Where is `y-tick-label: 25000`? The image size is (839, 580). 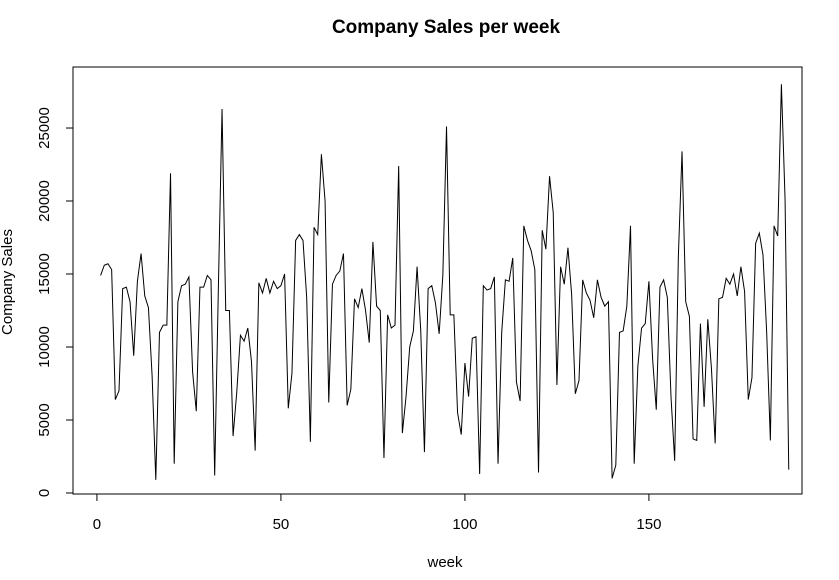
y-tick-label: 25000 is located at coordinates (44, 128).